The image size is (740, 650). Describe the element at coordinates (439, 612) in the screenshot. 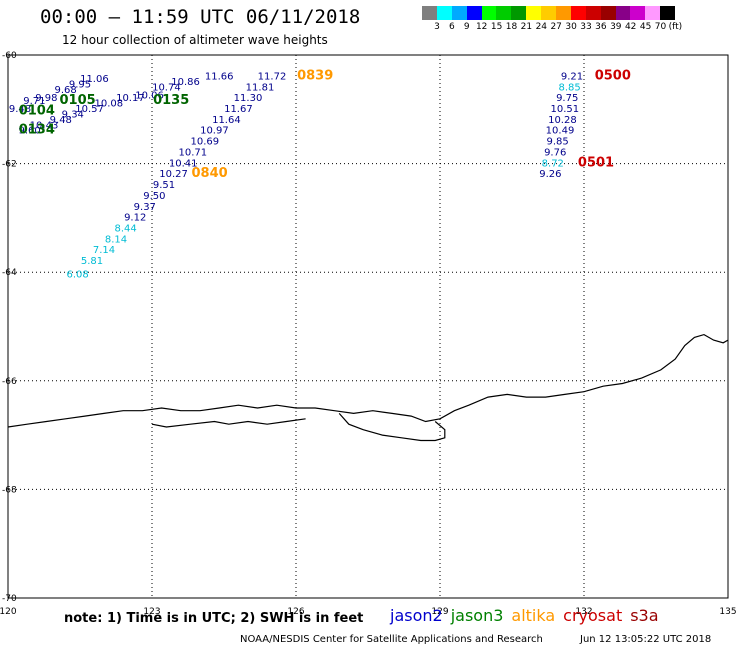

I see `longitude-tick-label: 129` at that location.